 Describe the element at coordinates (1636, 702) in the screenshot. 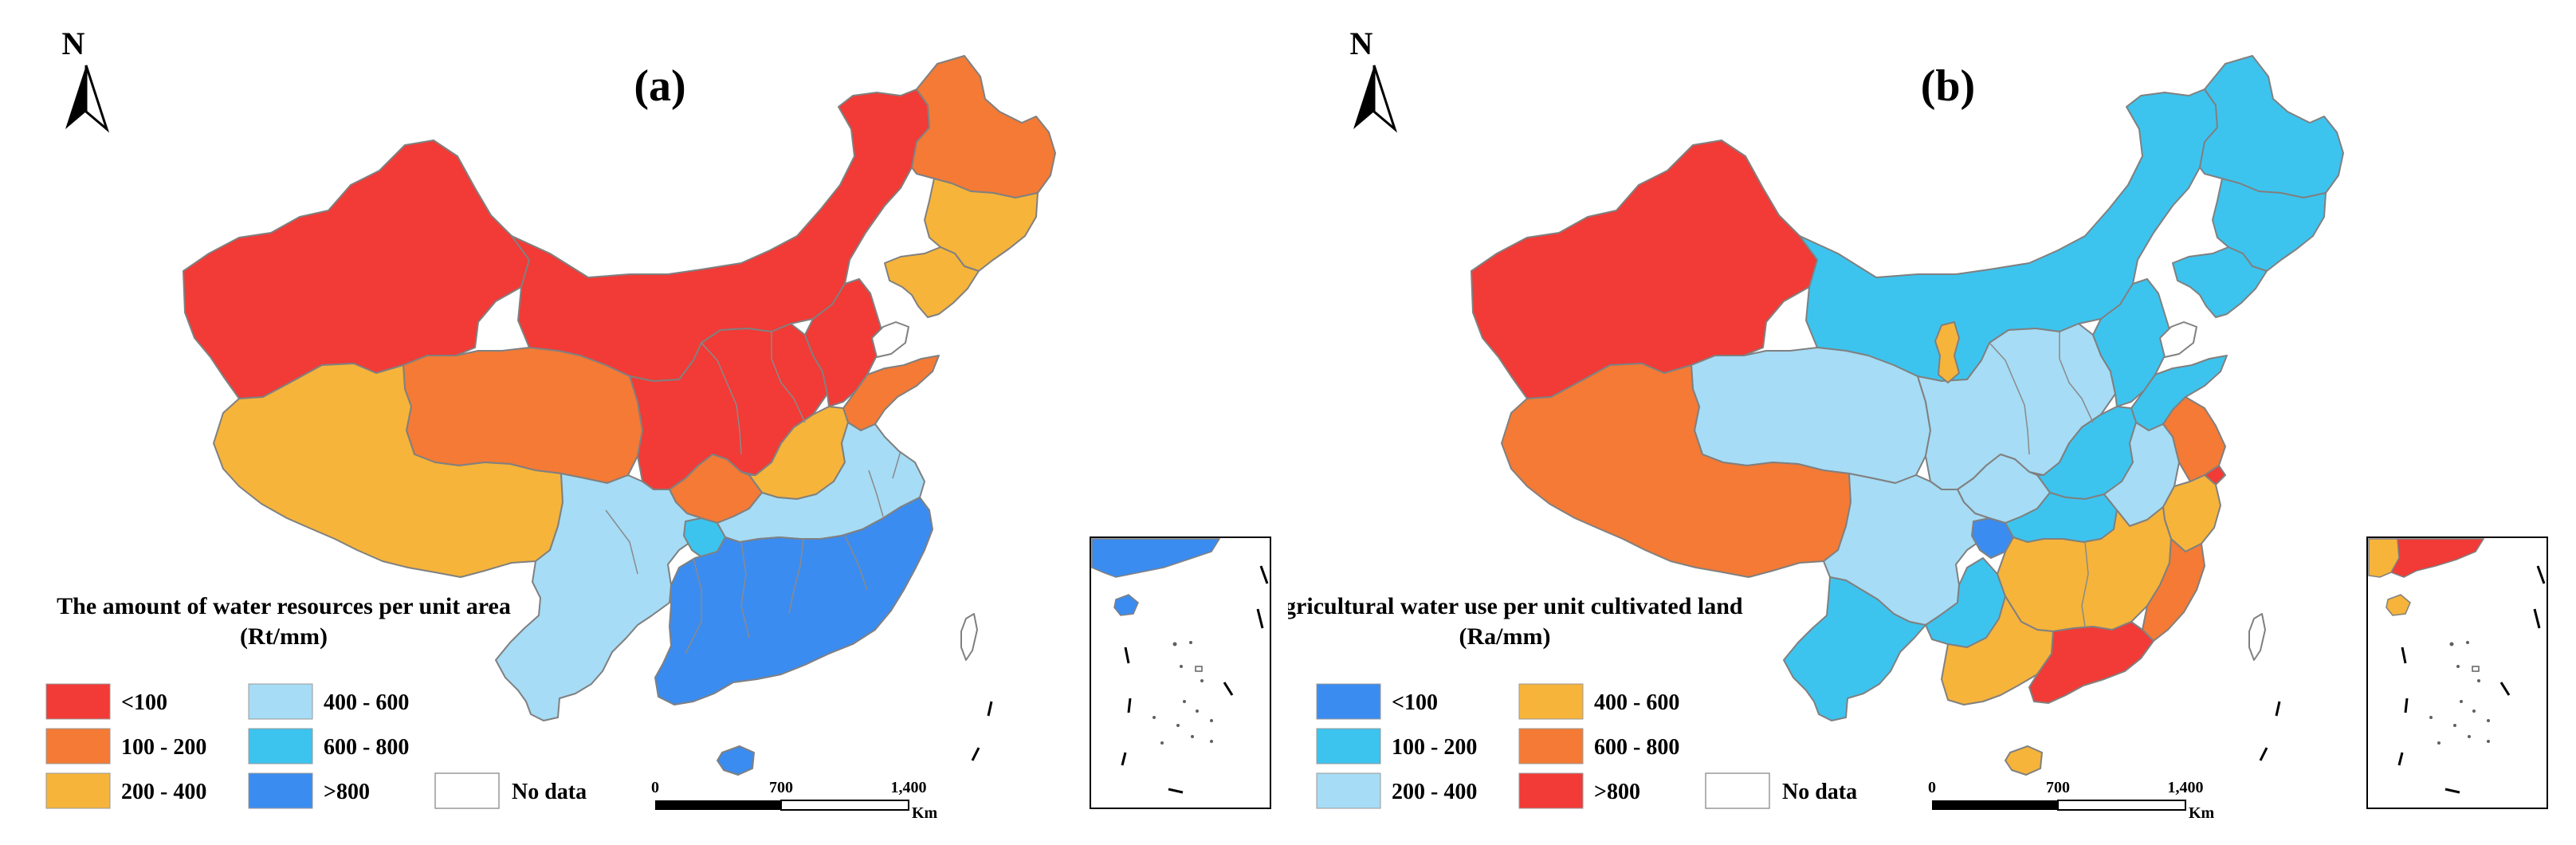

I see `legend-label-b-3: 400 - 600` at that location.